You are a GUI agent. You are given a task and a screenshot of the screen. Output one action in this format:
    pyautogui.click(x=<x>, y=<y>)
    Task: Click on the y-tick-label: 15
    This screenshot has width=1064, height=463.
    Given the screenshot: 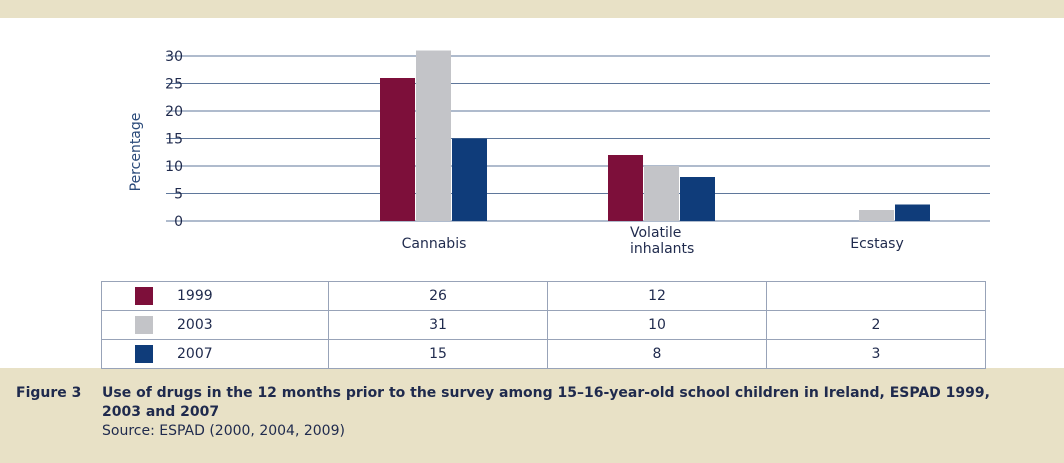 What is the action you would take?
    pyautogui.click(x=174, y=140)
    